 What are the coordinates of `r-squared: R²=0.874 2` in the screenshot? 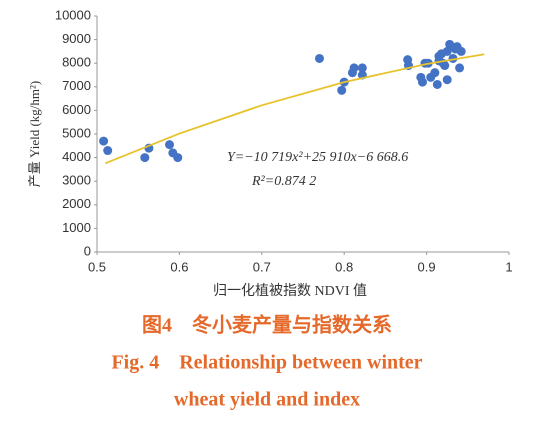 It's located at (283, 181).